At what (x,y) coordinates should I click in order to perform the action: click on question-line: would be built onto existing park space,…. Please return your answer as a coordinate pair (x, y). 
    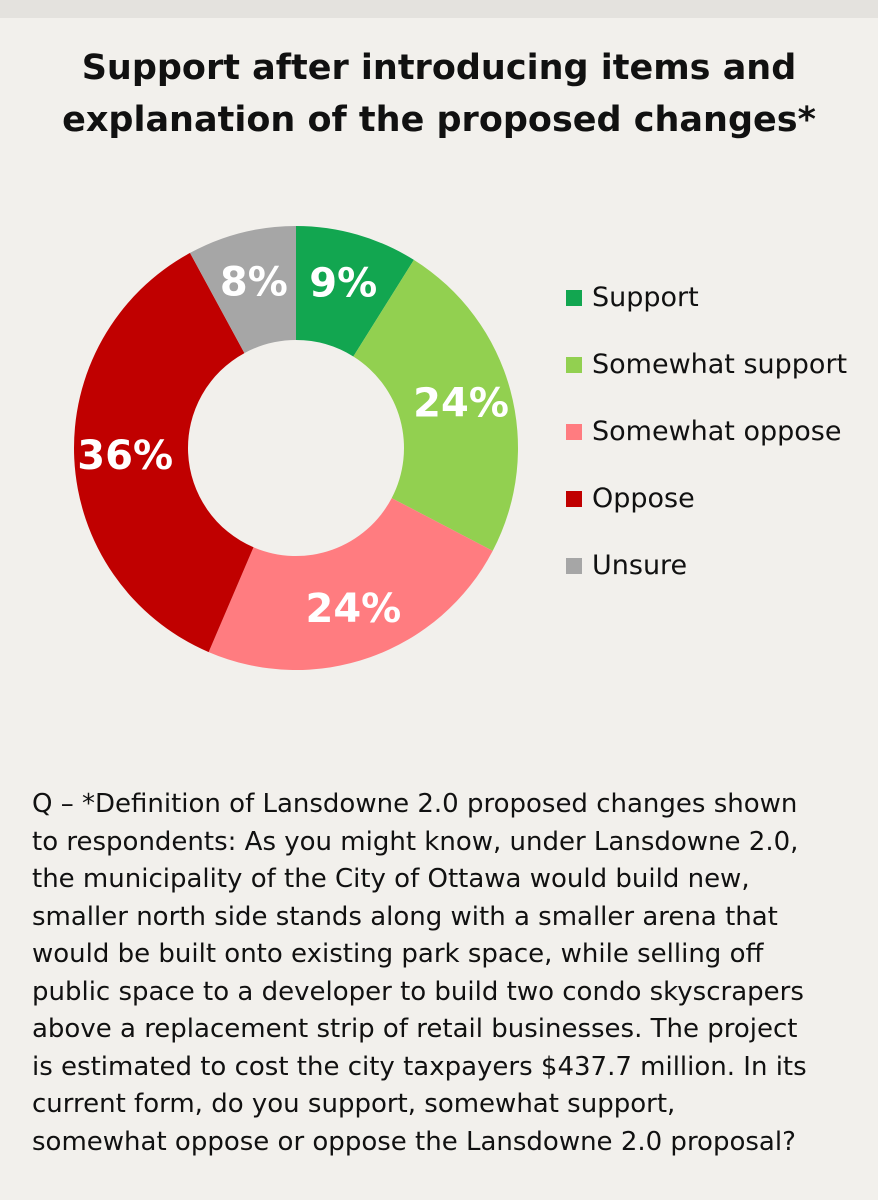
    Looking at the image, I should click on (398, 954).